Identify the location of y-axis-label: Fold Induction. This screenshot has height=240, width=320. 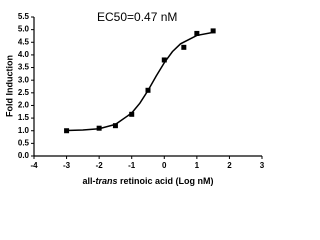
(9, 86).